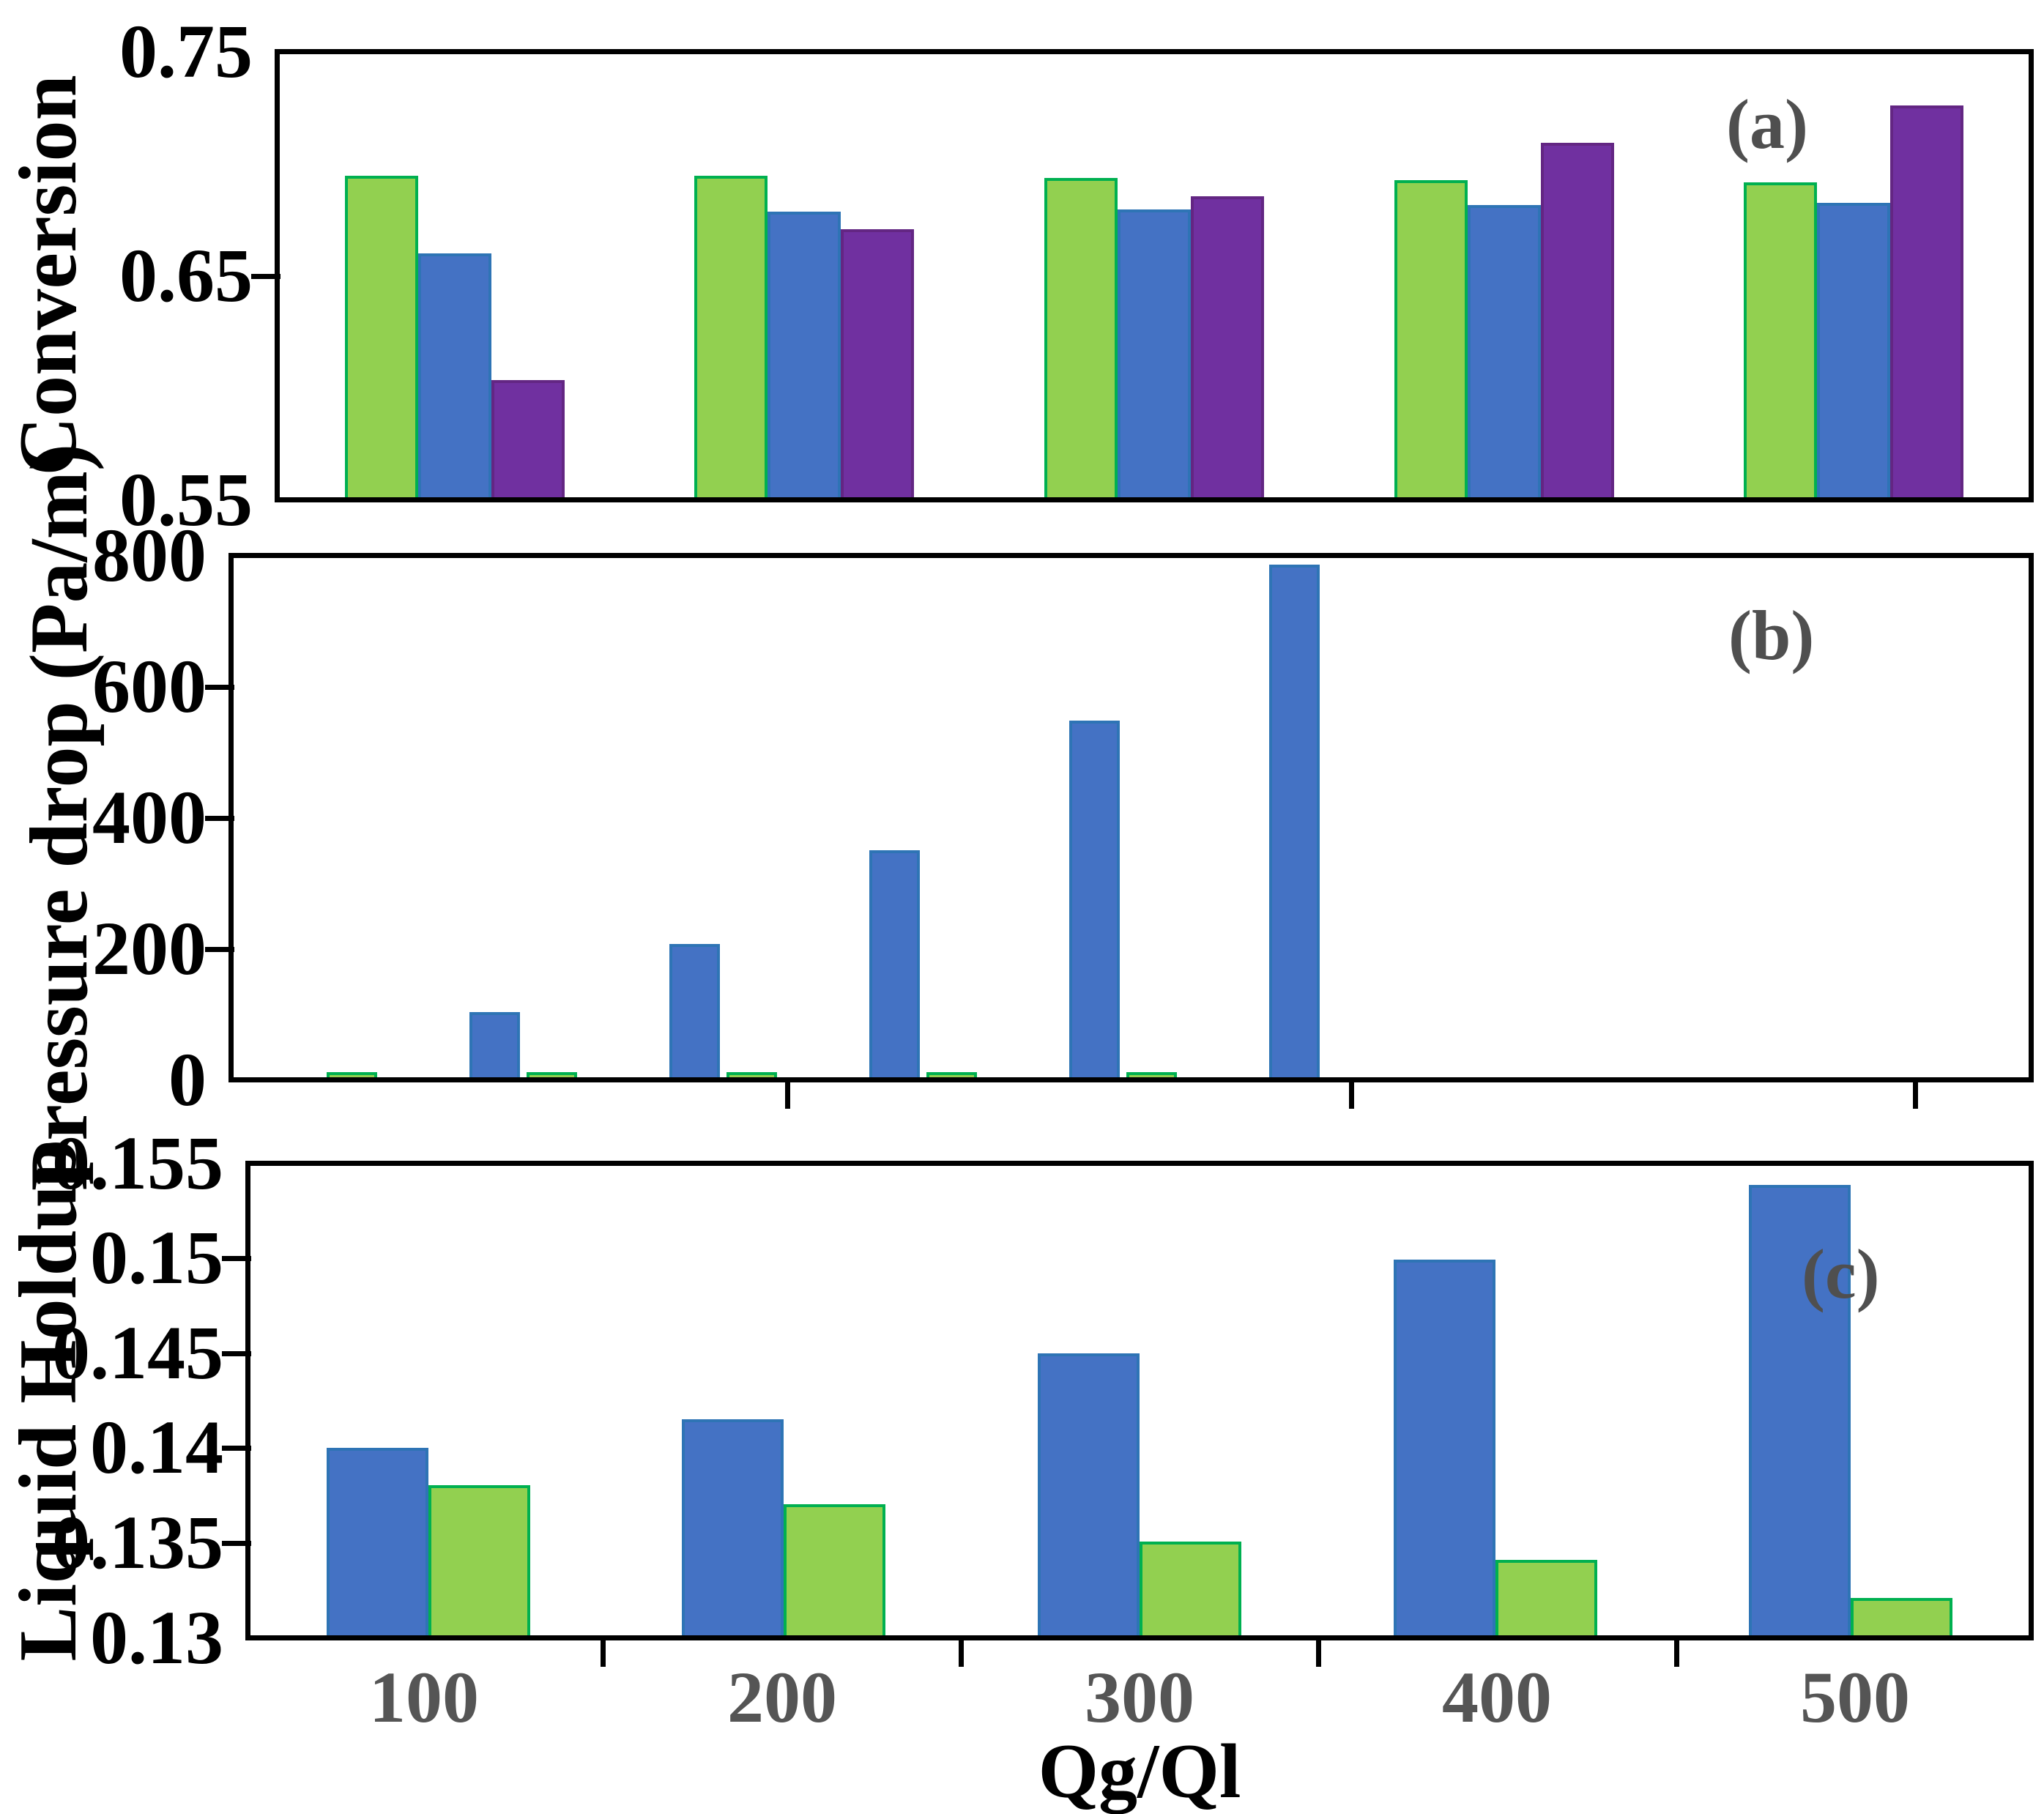 The image size is (2044, 1814). I want to click on y-tick-label-400: 400, so click(149, 818).